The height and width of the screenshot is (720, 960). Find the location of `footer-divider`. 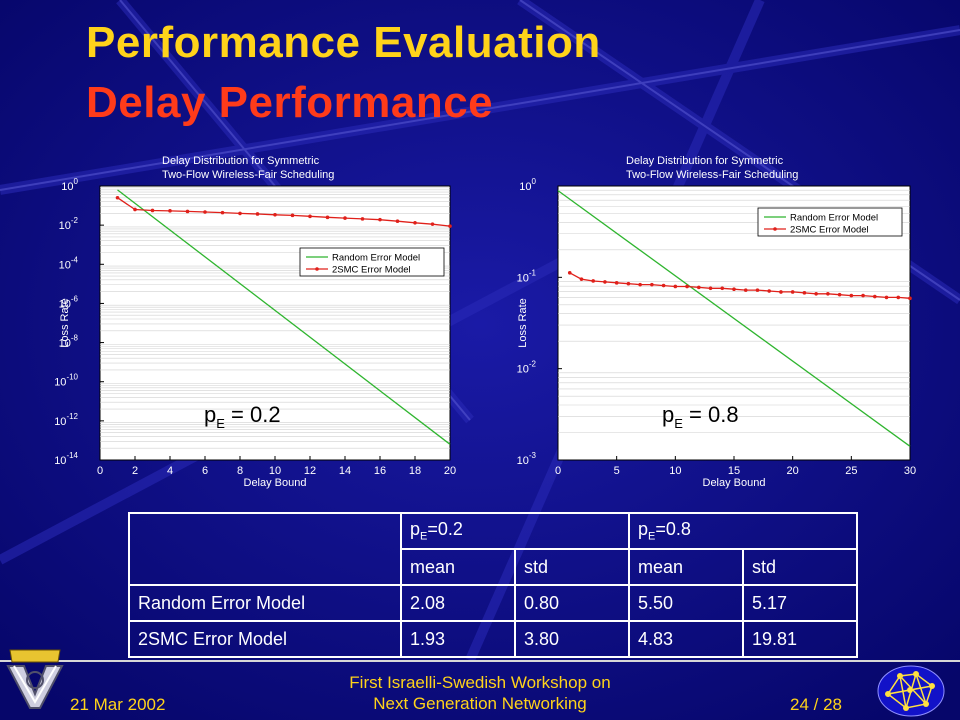

footer-divider is located at coordinates (480, 661).